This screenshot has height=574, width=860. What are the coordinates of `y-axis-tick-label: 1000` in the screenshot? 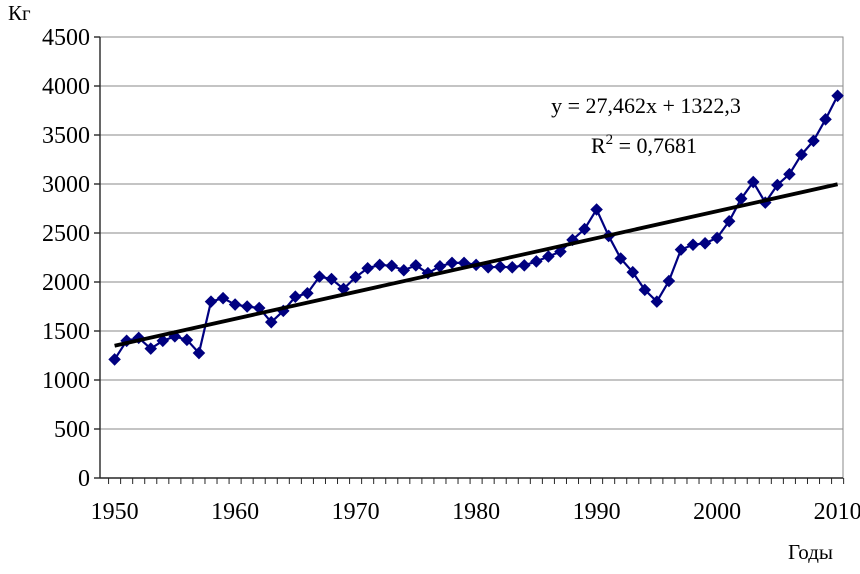 It's located at (66, 381).